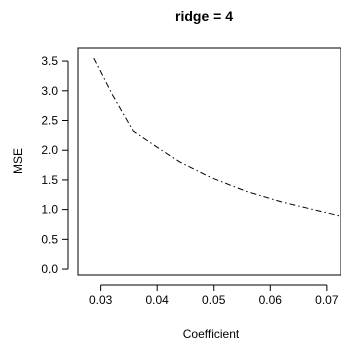 Image resolution: width=341 pixels, height=347 pixels. I want to click on y-tick-label: 1.0, so click(49, 210).